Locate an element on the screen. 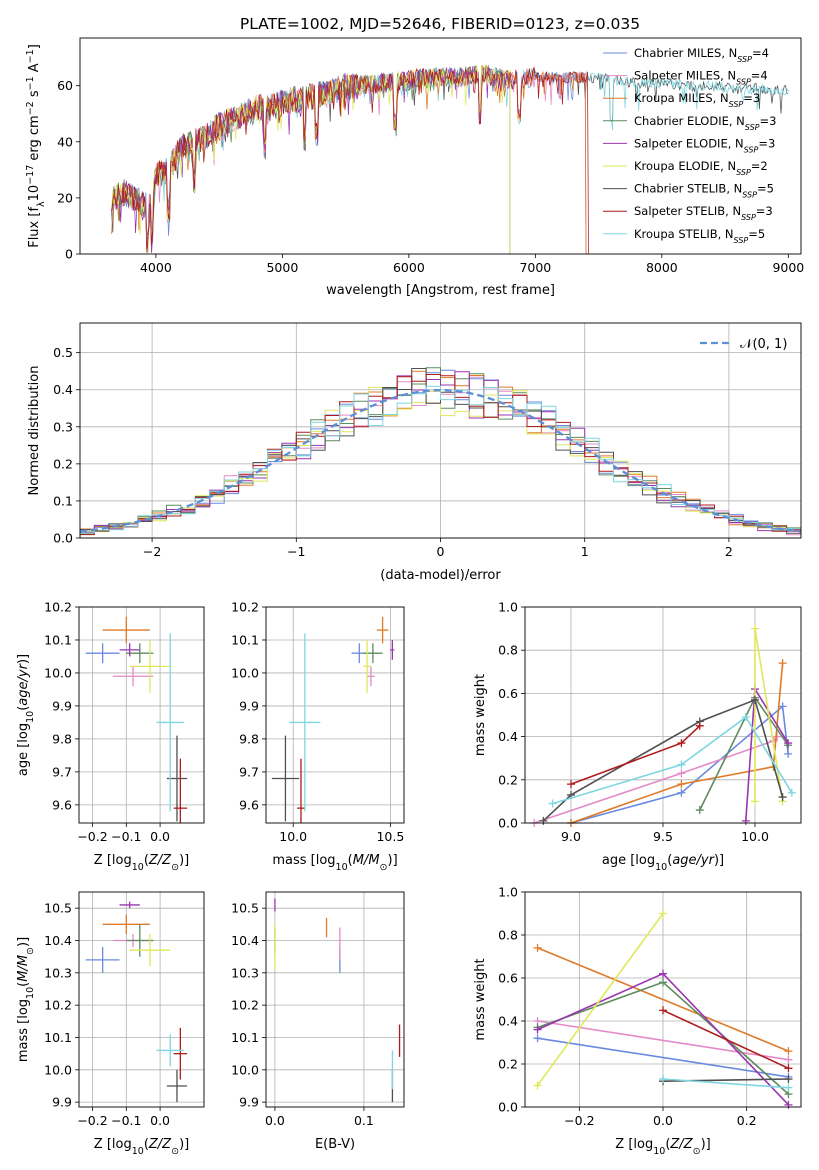 The width and height of the screenshot is (819, 1170). y-tick-label: 40 is located at coordinates (65, 141).